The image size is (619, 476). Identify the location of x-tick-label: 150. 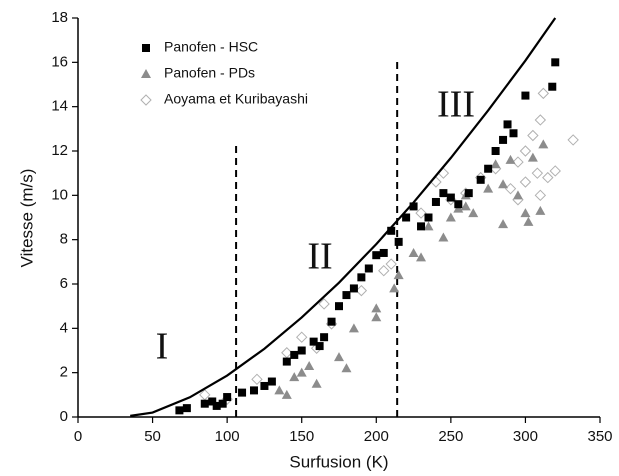
(301, 436).